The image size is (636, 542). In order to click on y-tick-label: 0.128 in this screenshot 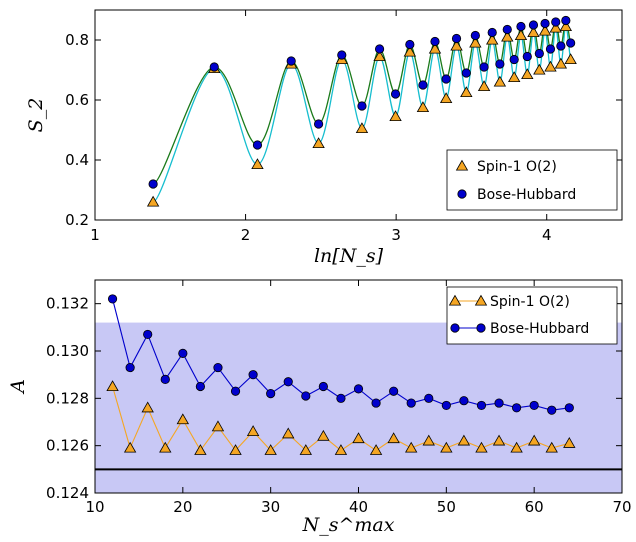, I will do `click(67, 398)`.